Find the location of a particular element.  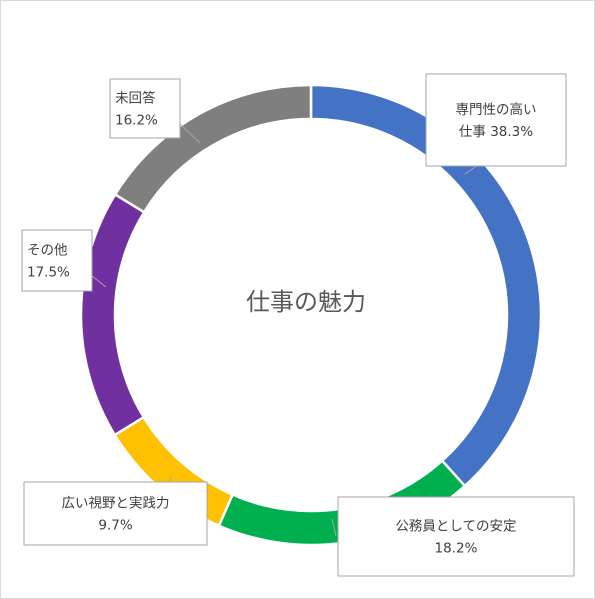

data-label-text: 公務員としての安定 is located at coordinates (455, 527).